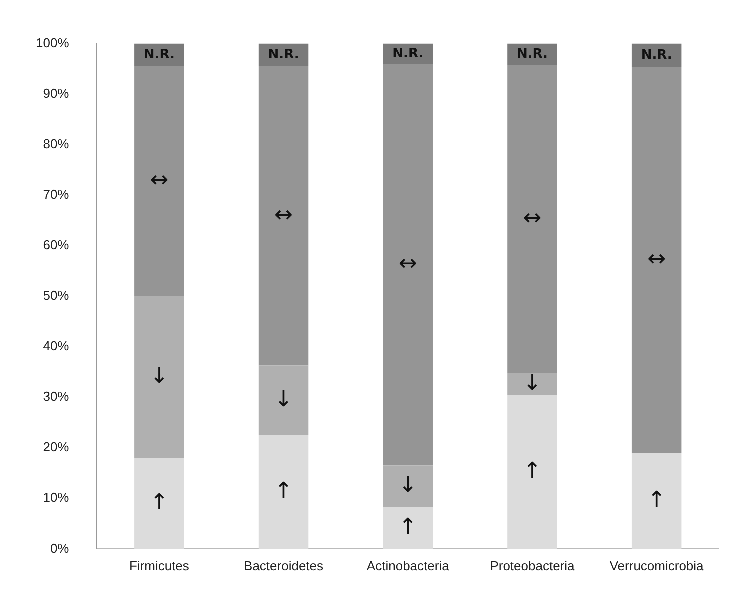  I want to click on series-label: ↓, so click(532, 383).